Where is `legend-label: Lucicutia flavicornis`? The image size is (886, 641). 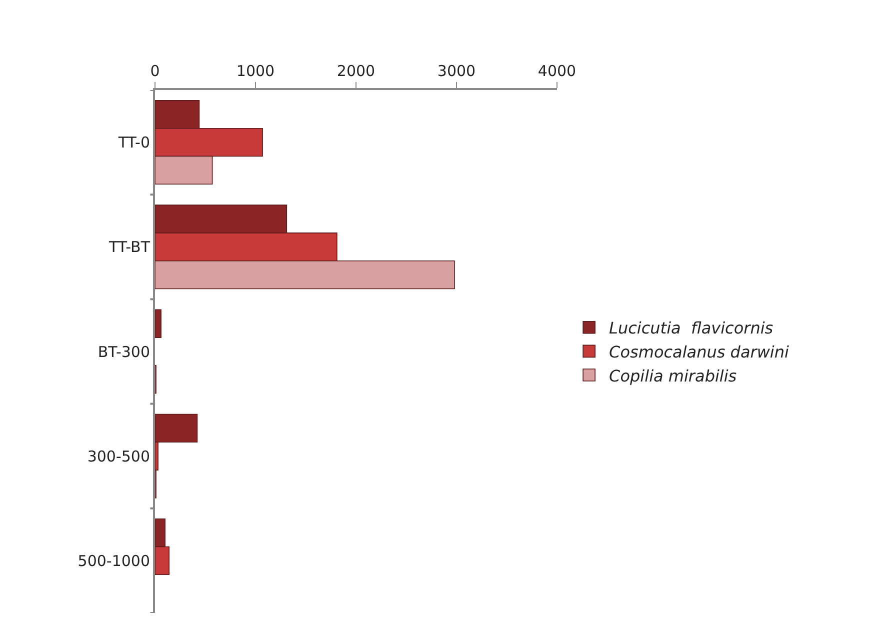
legend-label: Lucicutia flavicornis is located at coordinates (691, 328).